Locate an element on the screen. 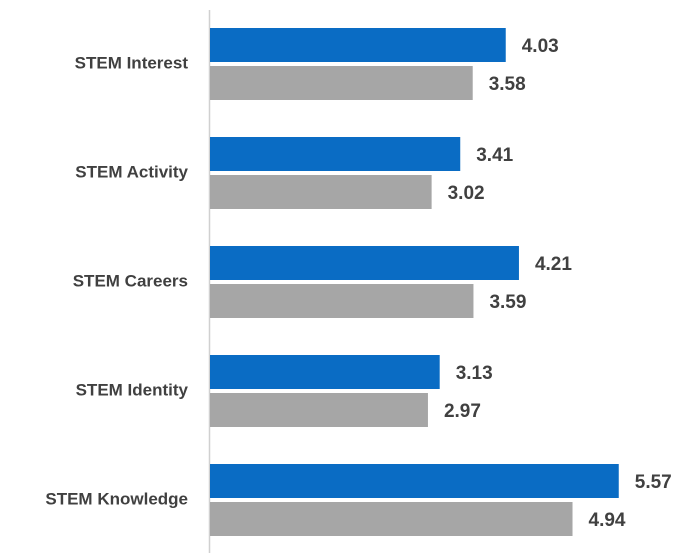 This screenshot has height=553, width=698. value-label: 4.21 is located at coordinates (553, 264).